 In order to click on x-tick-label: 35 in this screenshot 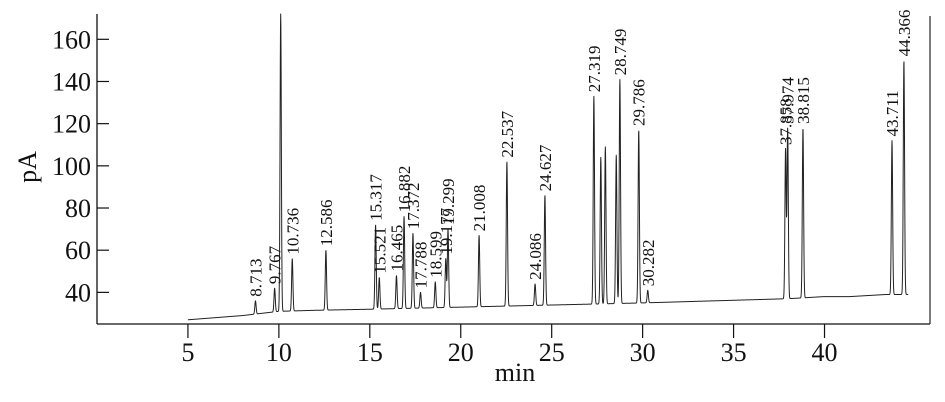, I will do `click(734, 352)`.